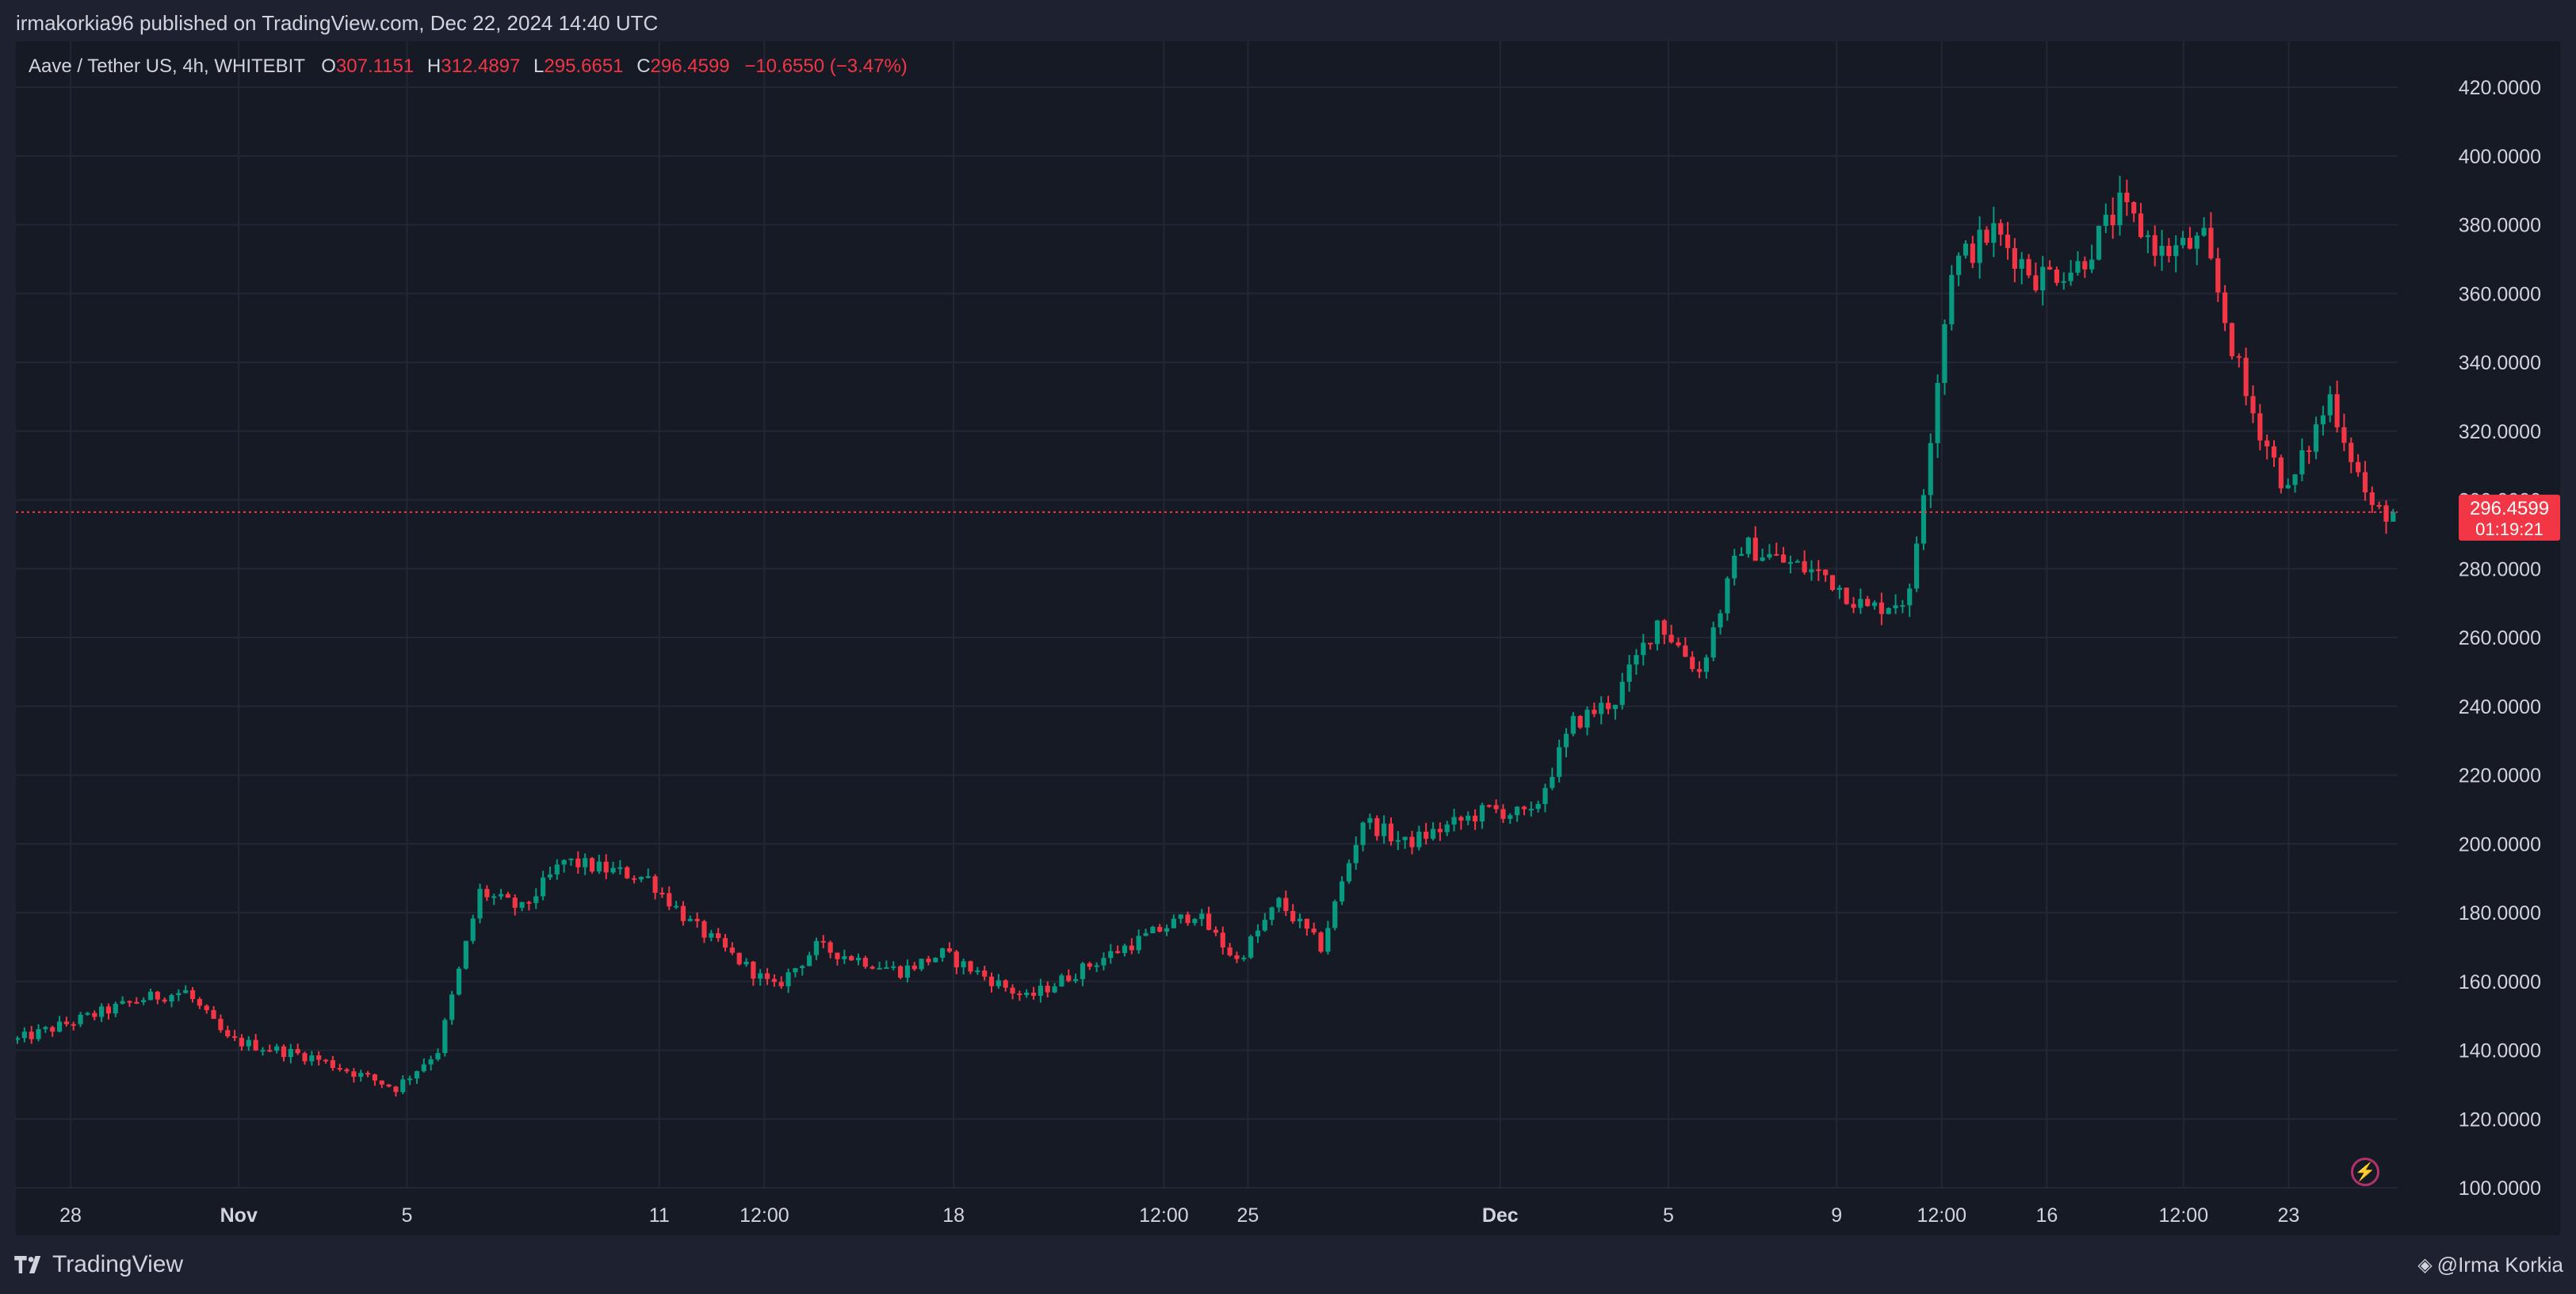 The width and height of the screenshot is (2576, 1294). I want to click on diamond-icon: ◈, so click(2425, 1265).